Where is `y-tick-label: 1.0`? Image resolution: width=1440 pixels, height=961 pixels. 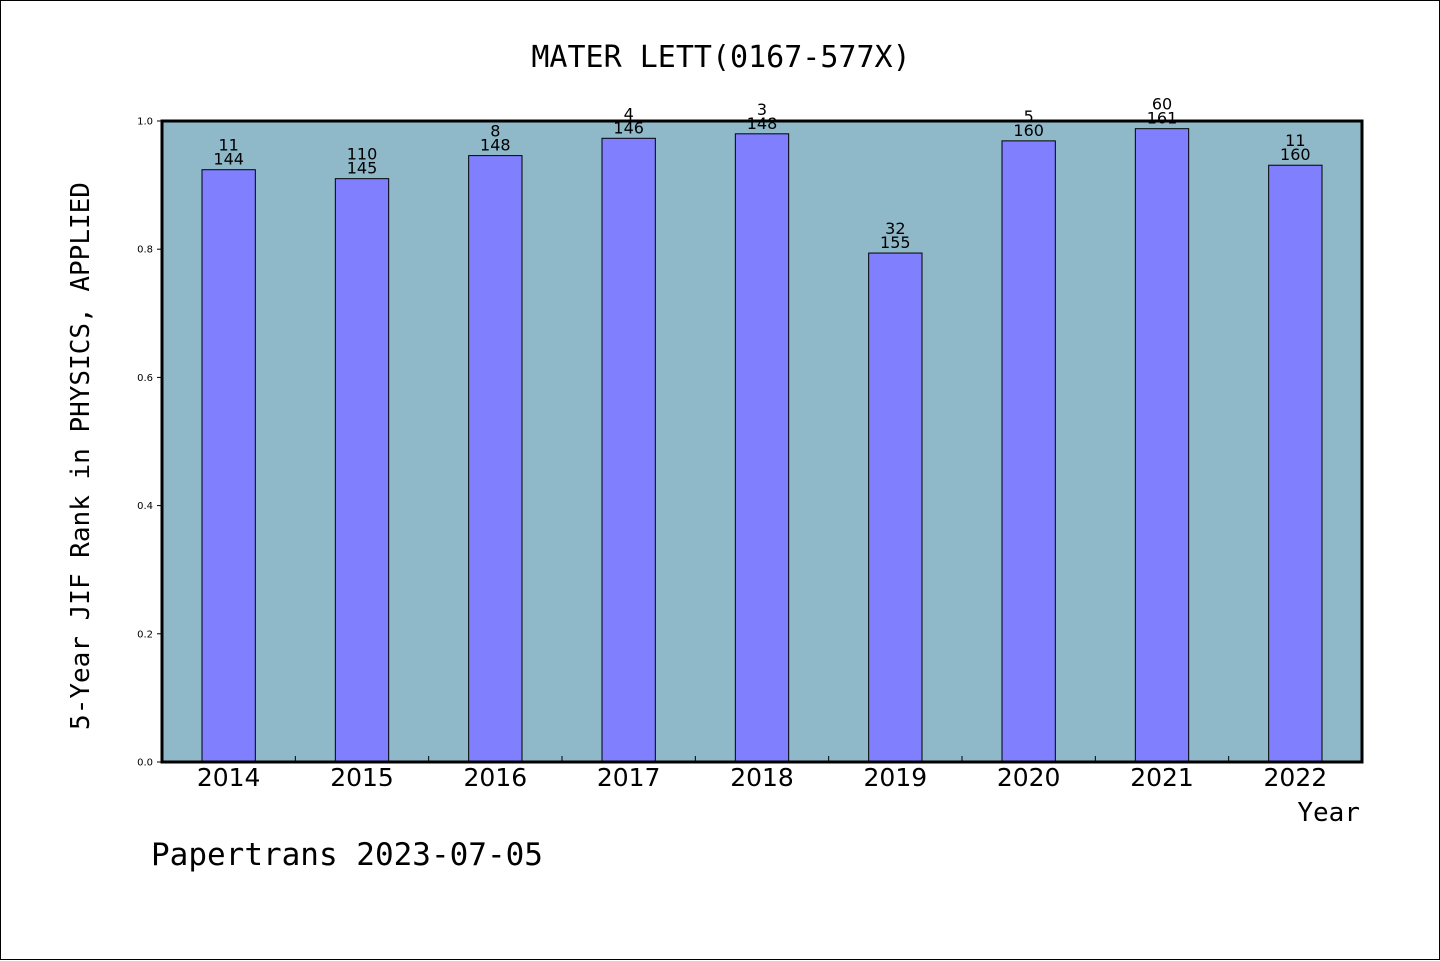 y-tick-label: 1.0 is located at coordinates (145, 122).